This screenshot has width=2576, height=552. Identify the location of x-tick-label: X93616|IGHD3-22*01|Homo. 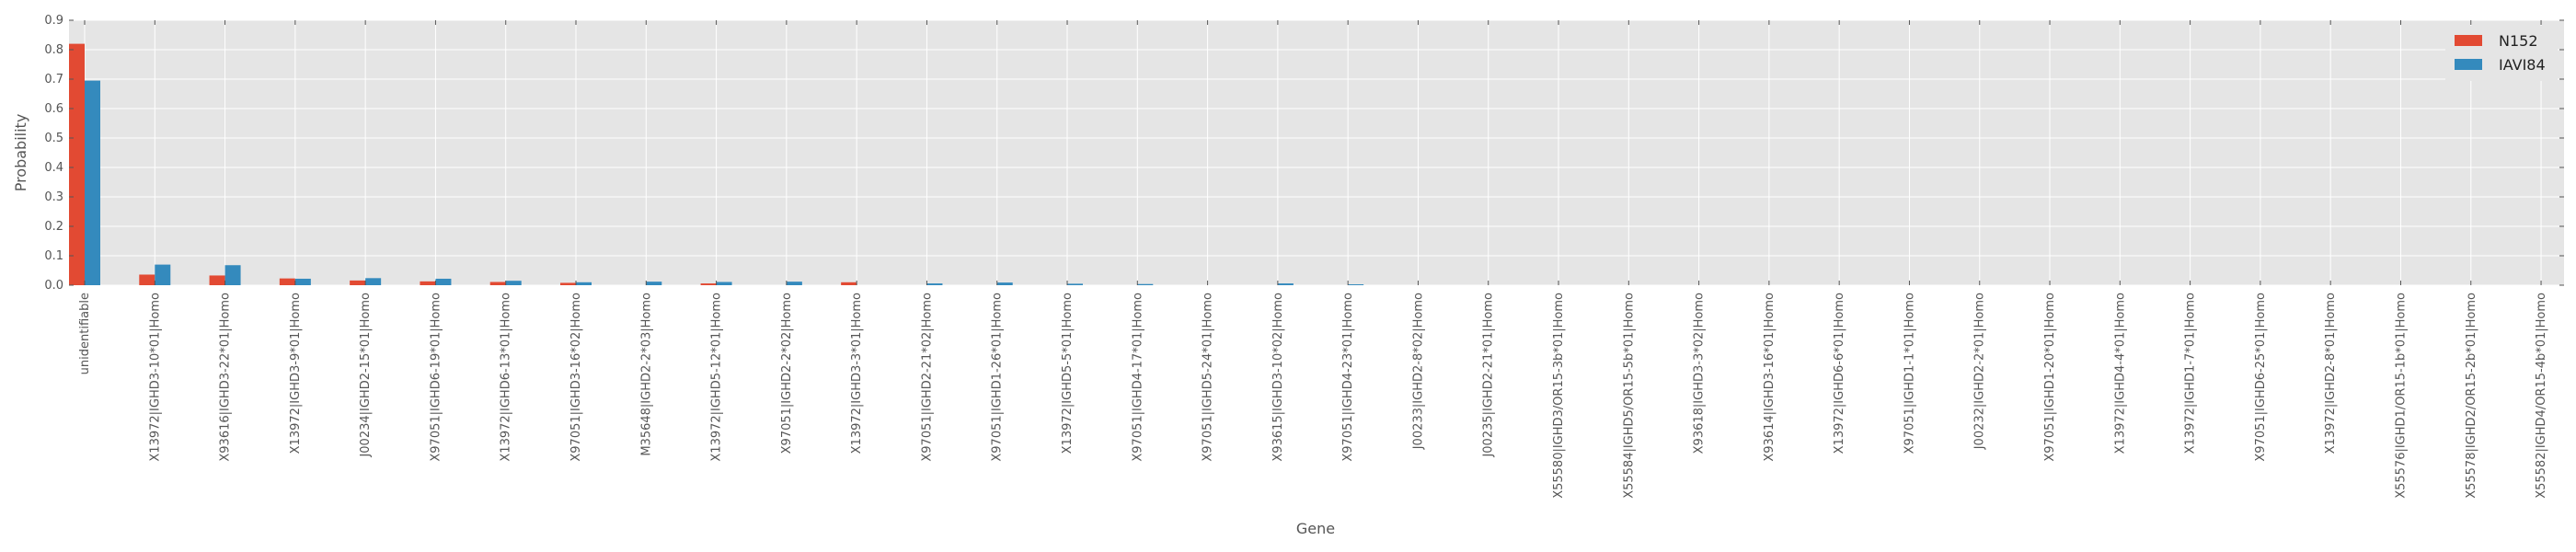
(226, 377).